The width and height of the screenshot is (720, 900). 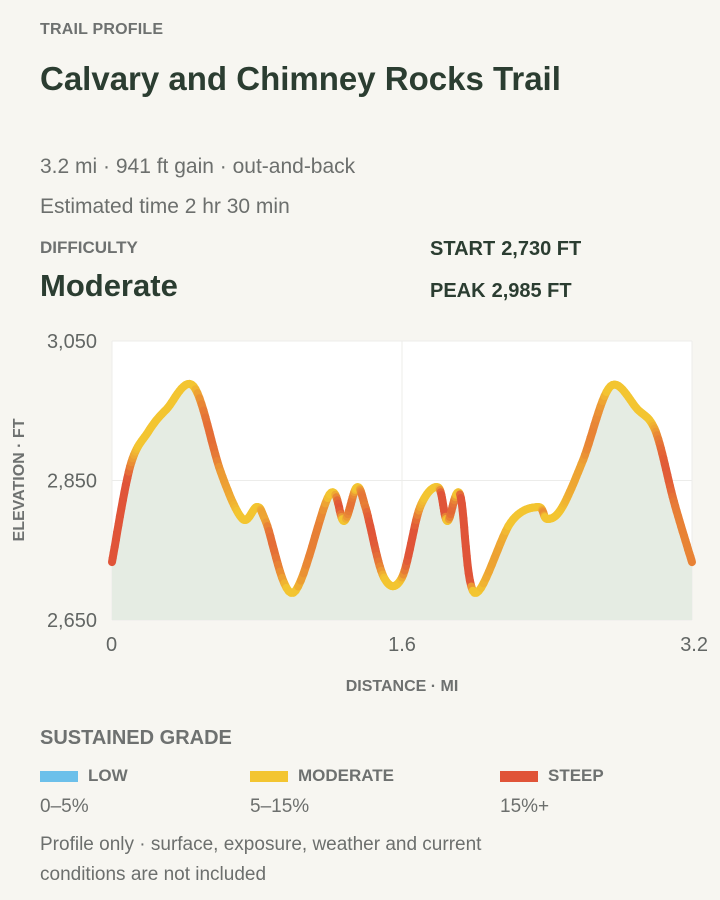 What do you see at coordinates (136, 738) in the screenshot?
I see `legend-title: SUSTAINED GRADE` at bounding box center [136, 738].